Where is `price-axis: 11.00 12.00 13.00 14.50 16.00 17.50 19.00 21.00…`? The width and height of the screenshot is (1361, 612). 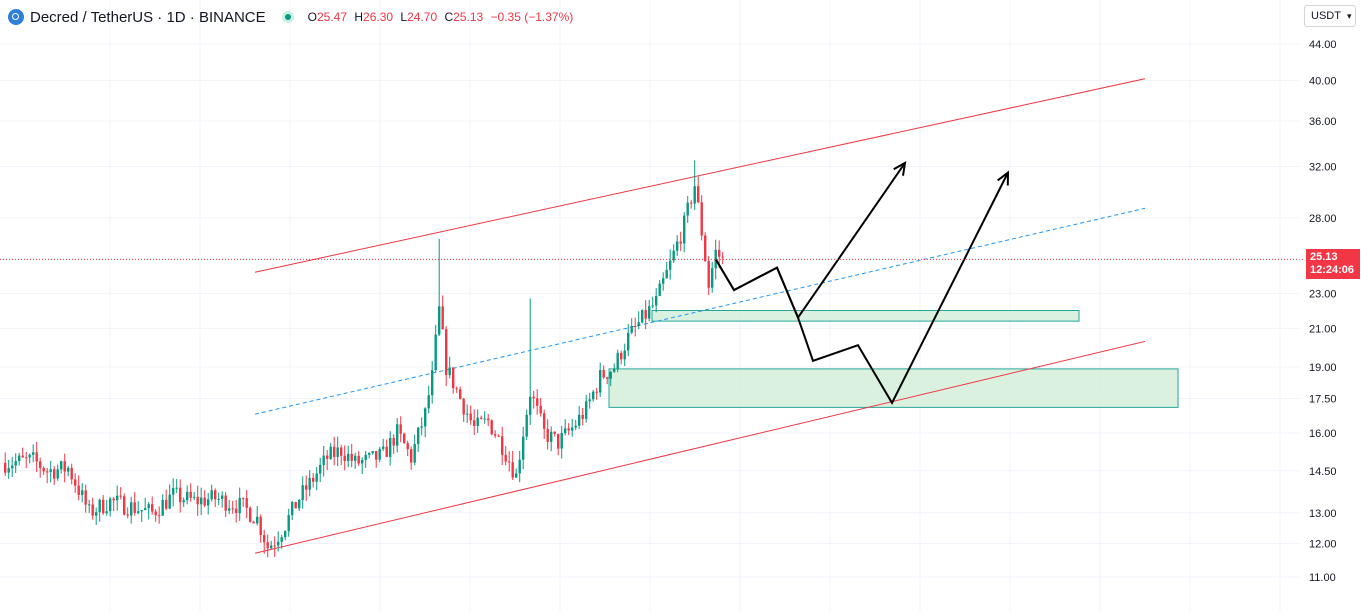 price-axis: 11.00 12.00 13.00 14.50 16.00 17.50 19.00 21.00… is located at coordinates (1323, 311).